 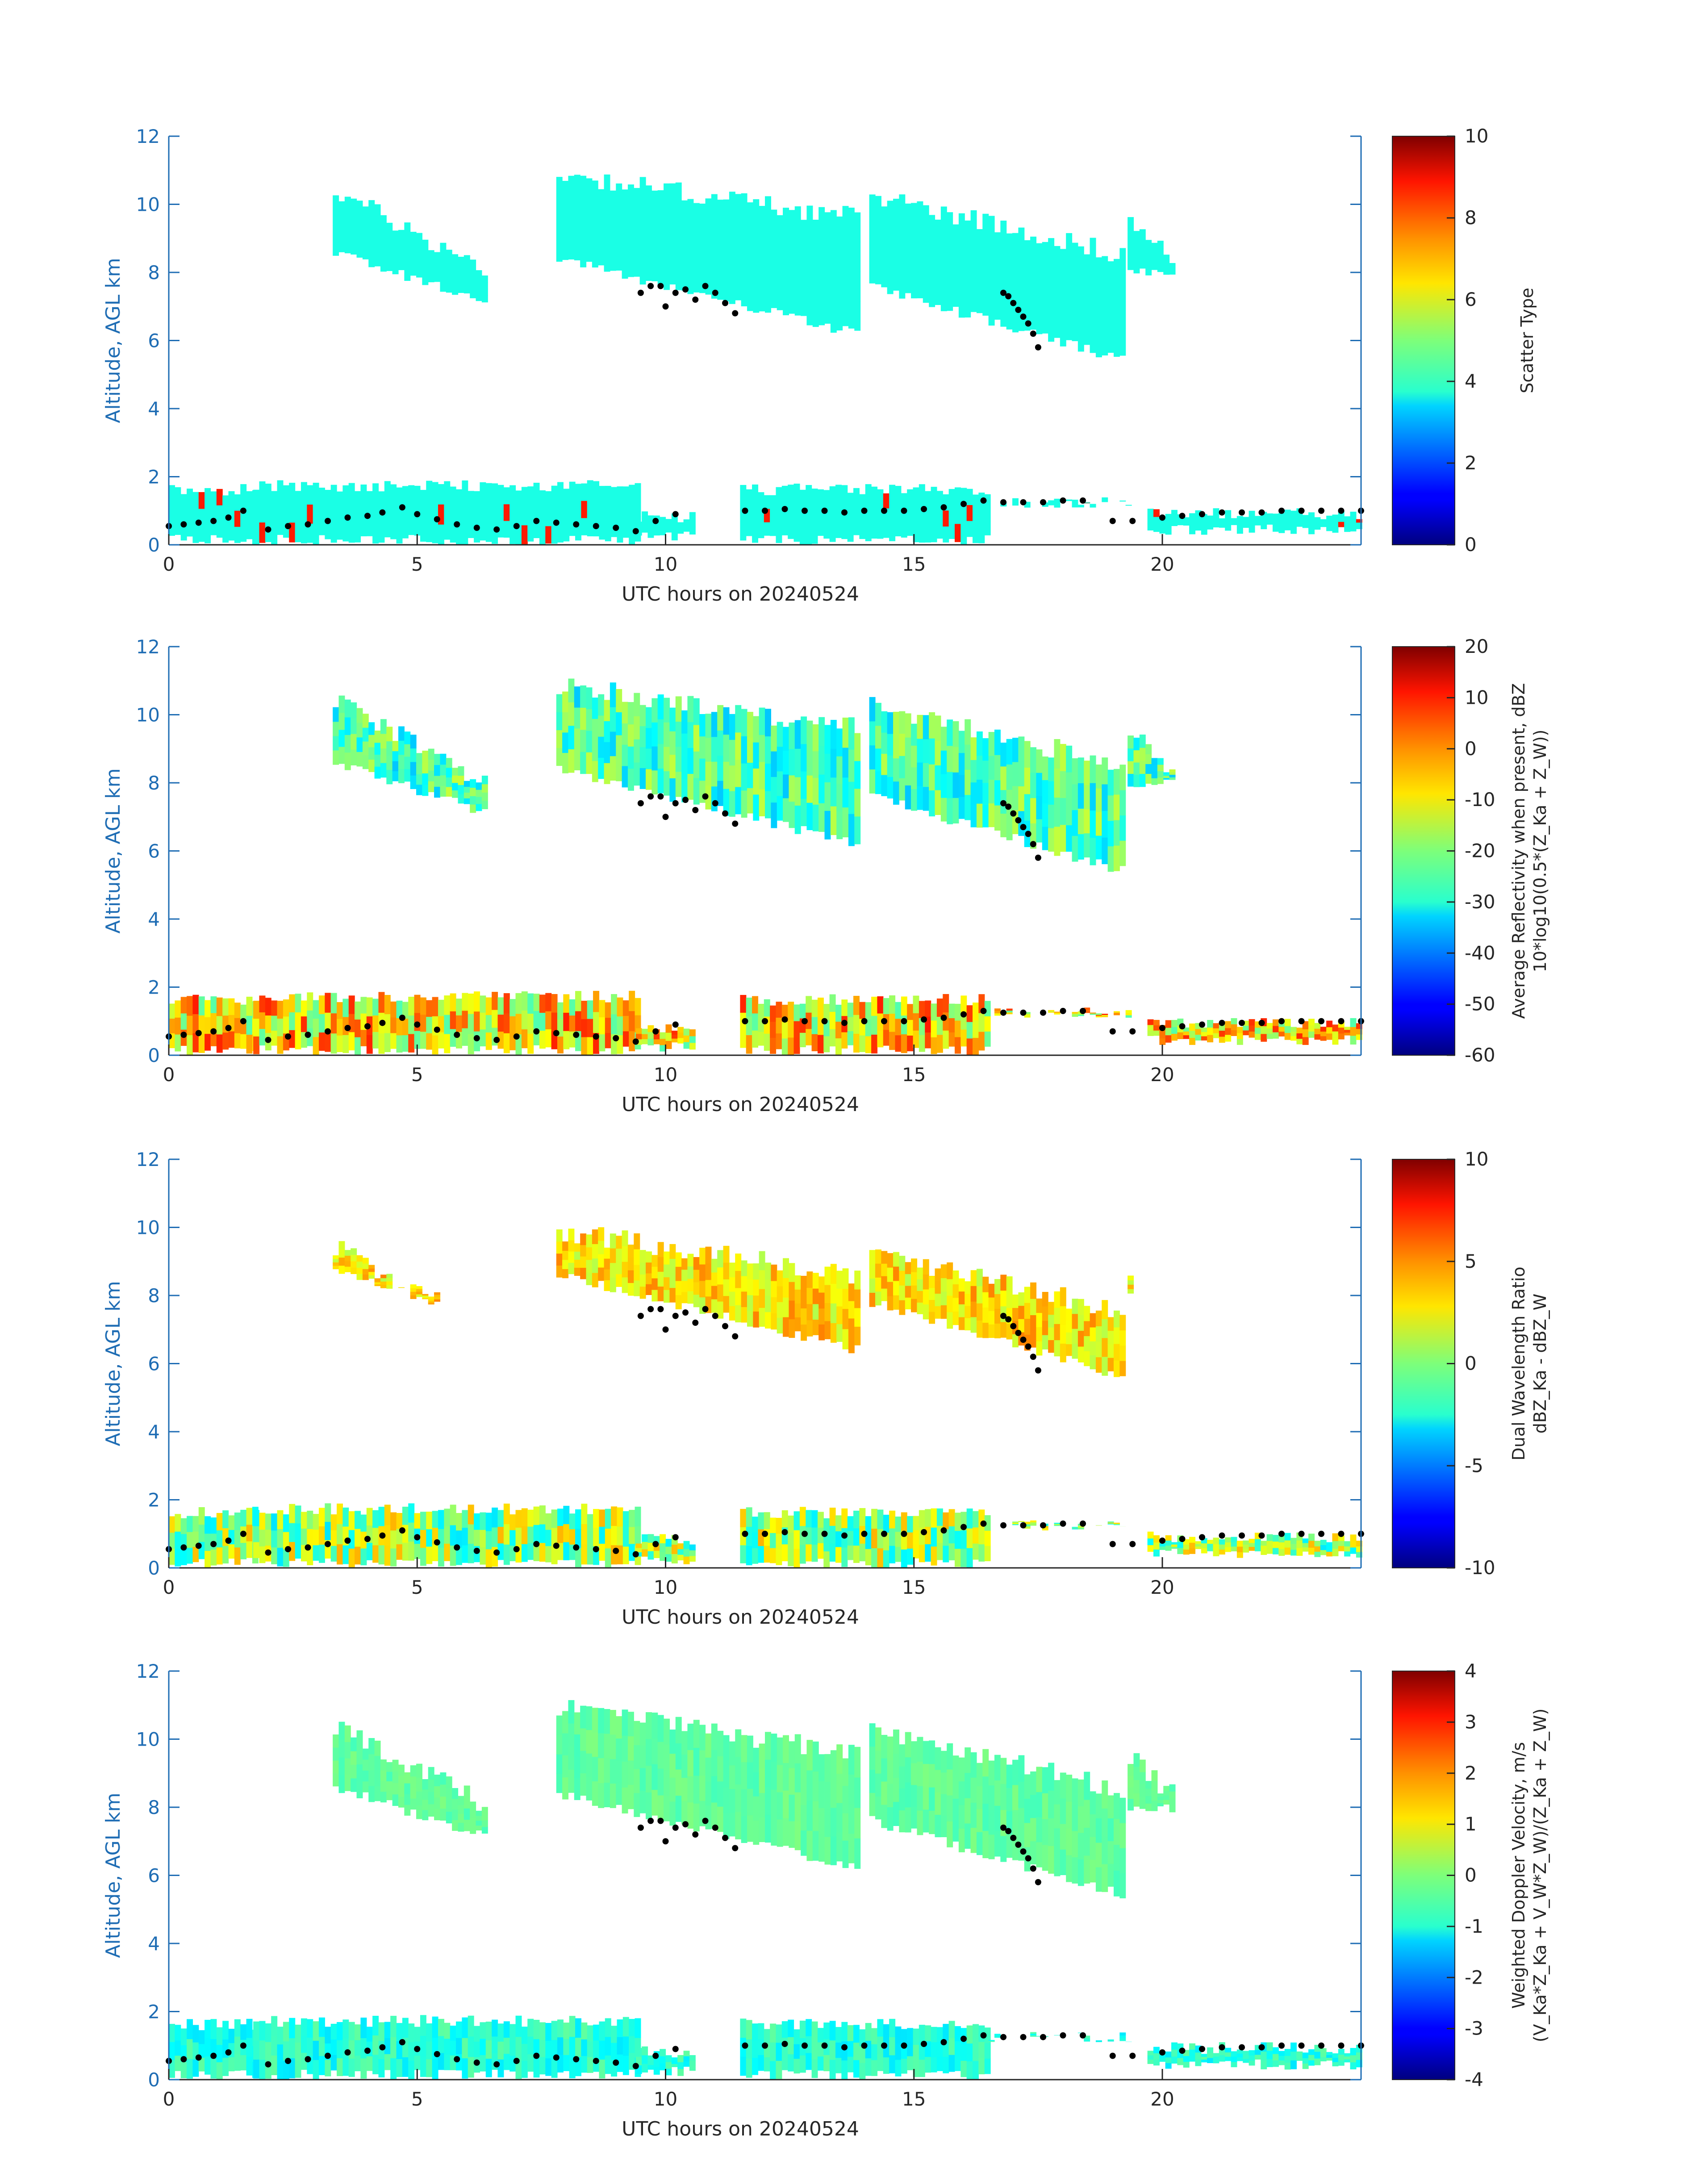 What do you see at coordinates (1518, 851) in the screenshot?
I see `colorbar-label: Average Reflectivity when present, dBZ` at bounding box center [1518, 851].